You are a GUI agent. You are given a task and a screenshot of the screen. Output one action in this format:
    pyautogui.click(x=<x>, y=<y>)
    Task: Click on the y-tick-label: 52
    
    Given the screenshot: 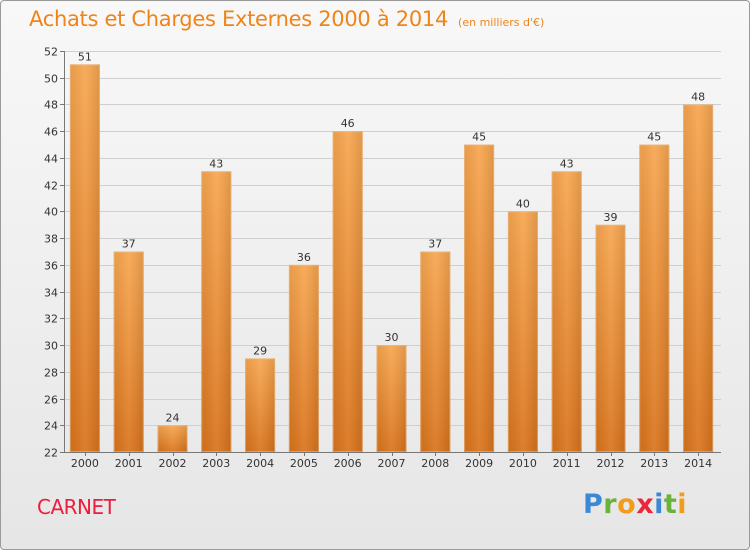 What is the action you would take?
    pyautogui.click(x=51, y=52)
    